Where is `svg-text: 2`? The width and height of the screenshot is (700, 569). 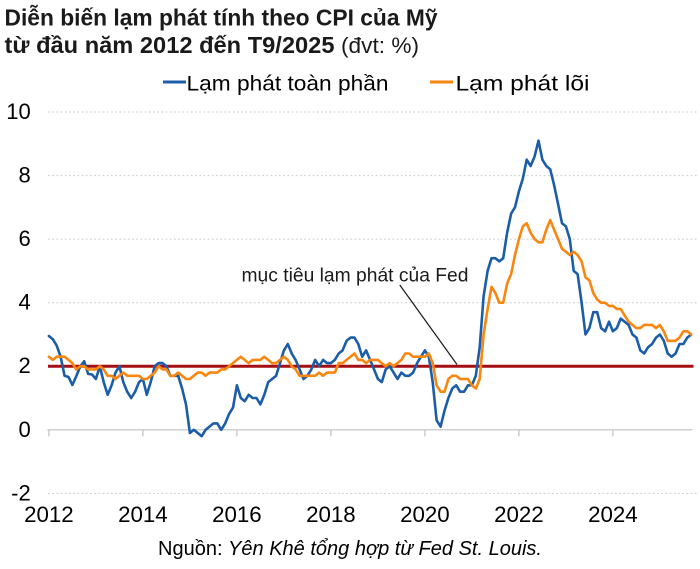
svg-text: 2 is located at coordinates (24, 365).